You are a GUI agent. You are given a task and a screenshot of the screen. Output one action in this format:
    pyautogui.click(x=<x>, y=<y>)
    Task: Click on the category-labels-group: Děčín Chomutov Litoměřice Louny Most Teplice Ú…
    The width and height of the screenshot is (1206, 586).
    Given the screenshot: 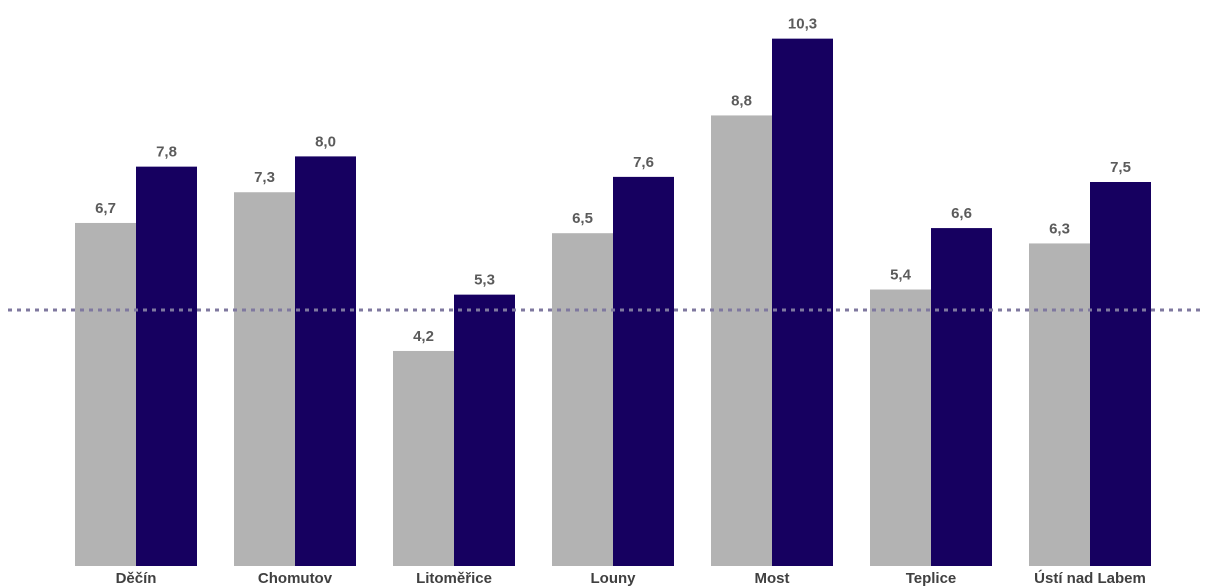 What is the action you would take?
    pyautogui.click(x=631, y=577)
    